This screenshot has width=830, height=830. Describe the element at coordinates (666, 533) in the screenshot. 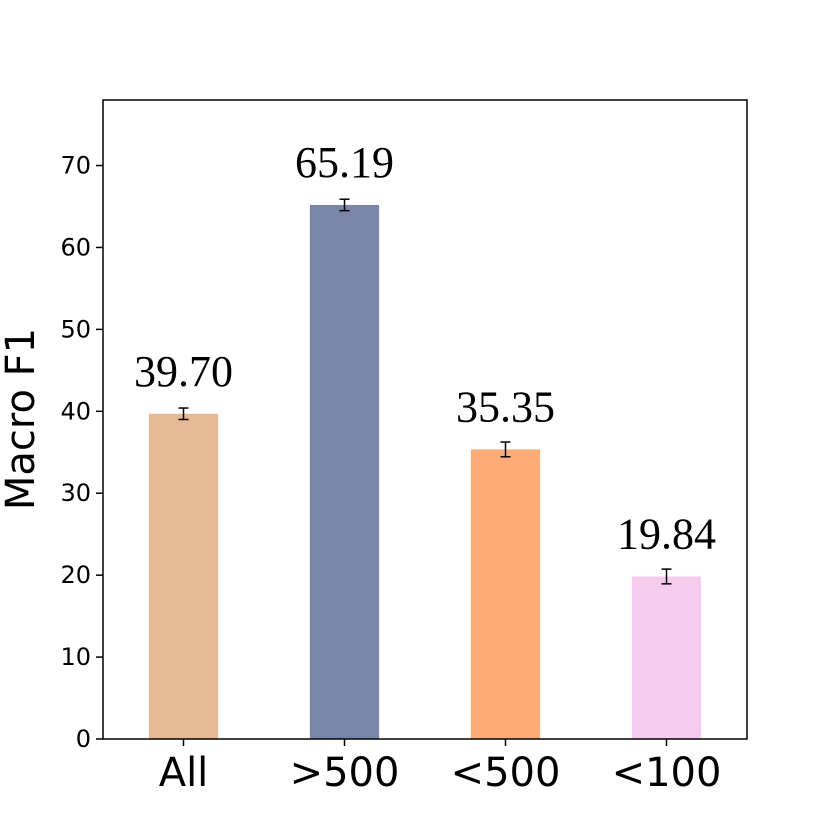

I see `data-label: 19.84` at that location.